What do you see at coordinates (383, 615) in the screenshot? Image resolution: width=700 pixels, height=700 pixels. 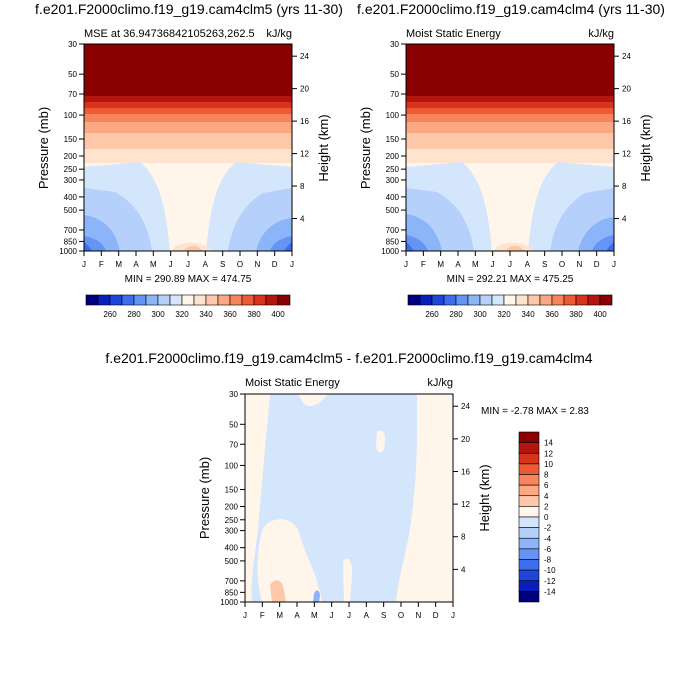 I see `x-tick-label: S` at bounding box center [383, 615].